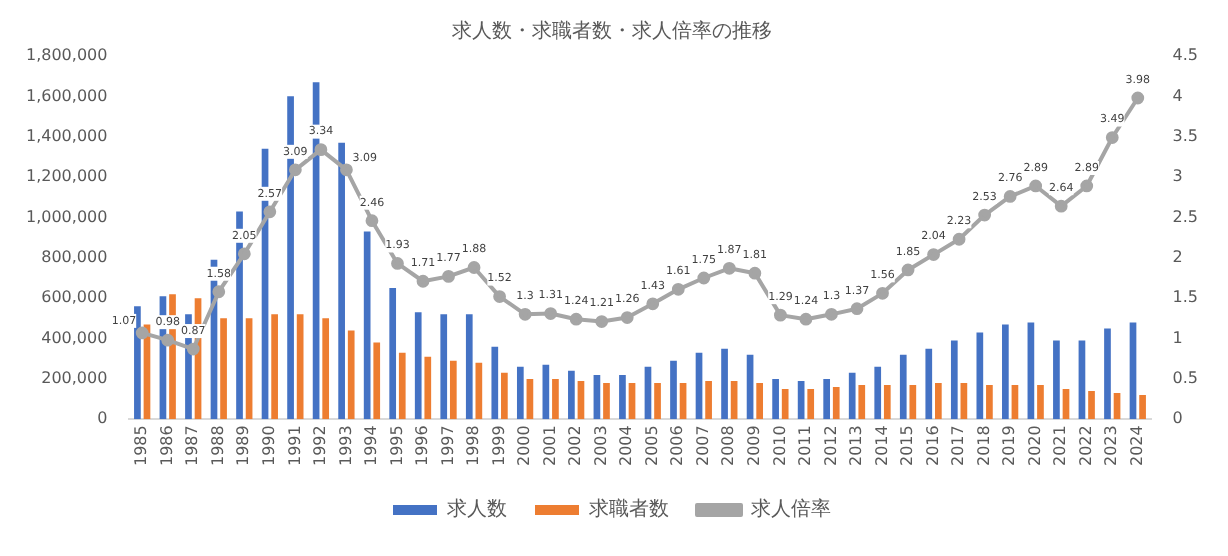 The image size is (1228, 556). I want to click on x-tick-label: 1989, so click(243, 445).